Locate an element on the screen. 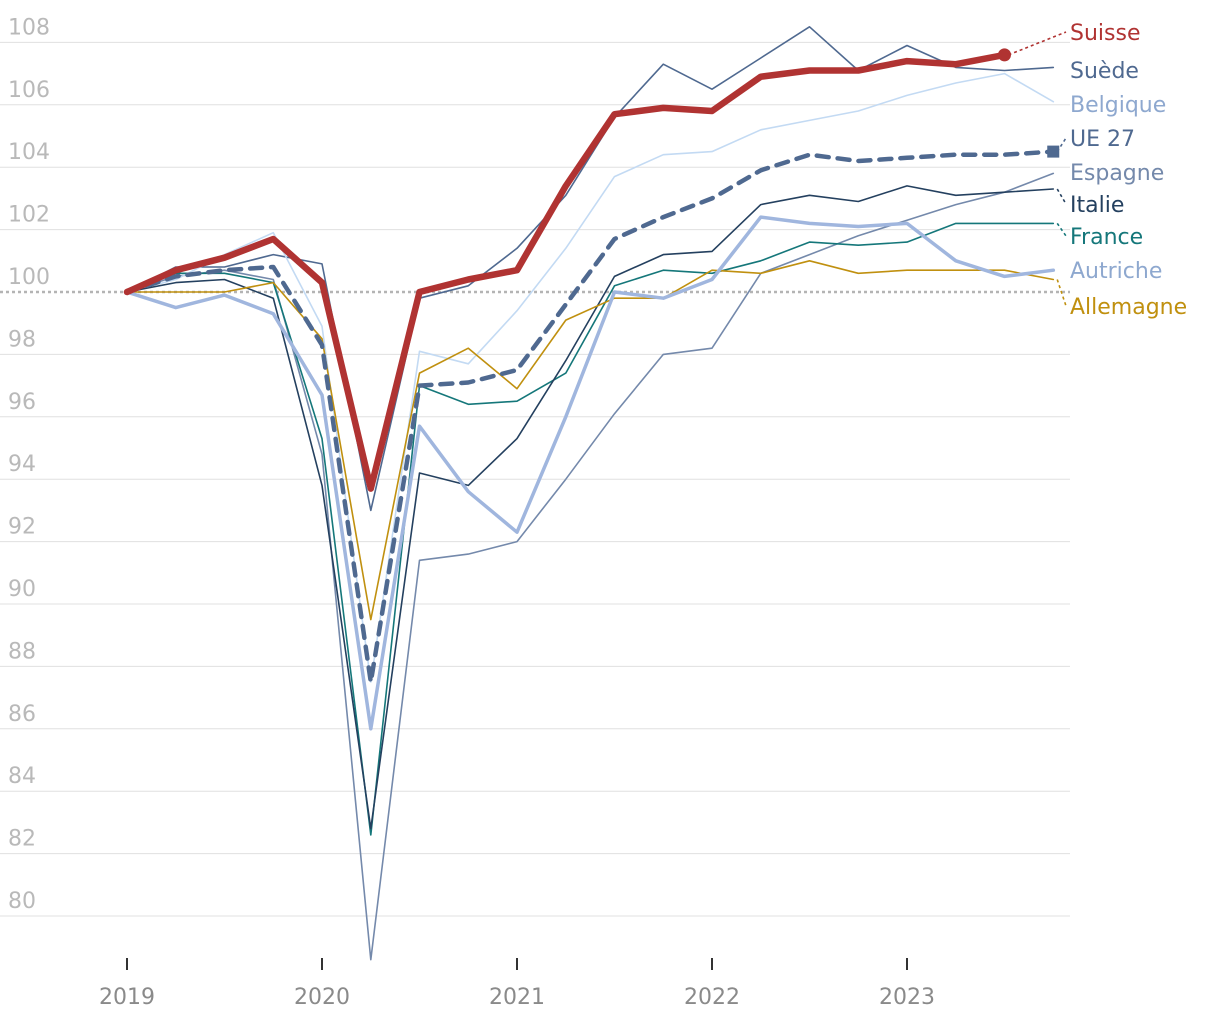 The width and height of the screenshot is (1220, 1020). y-tick-label: 106 is located at coordinates (29, 90).